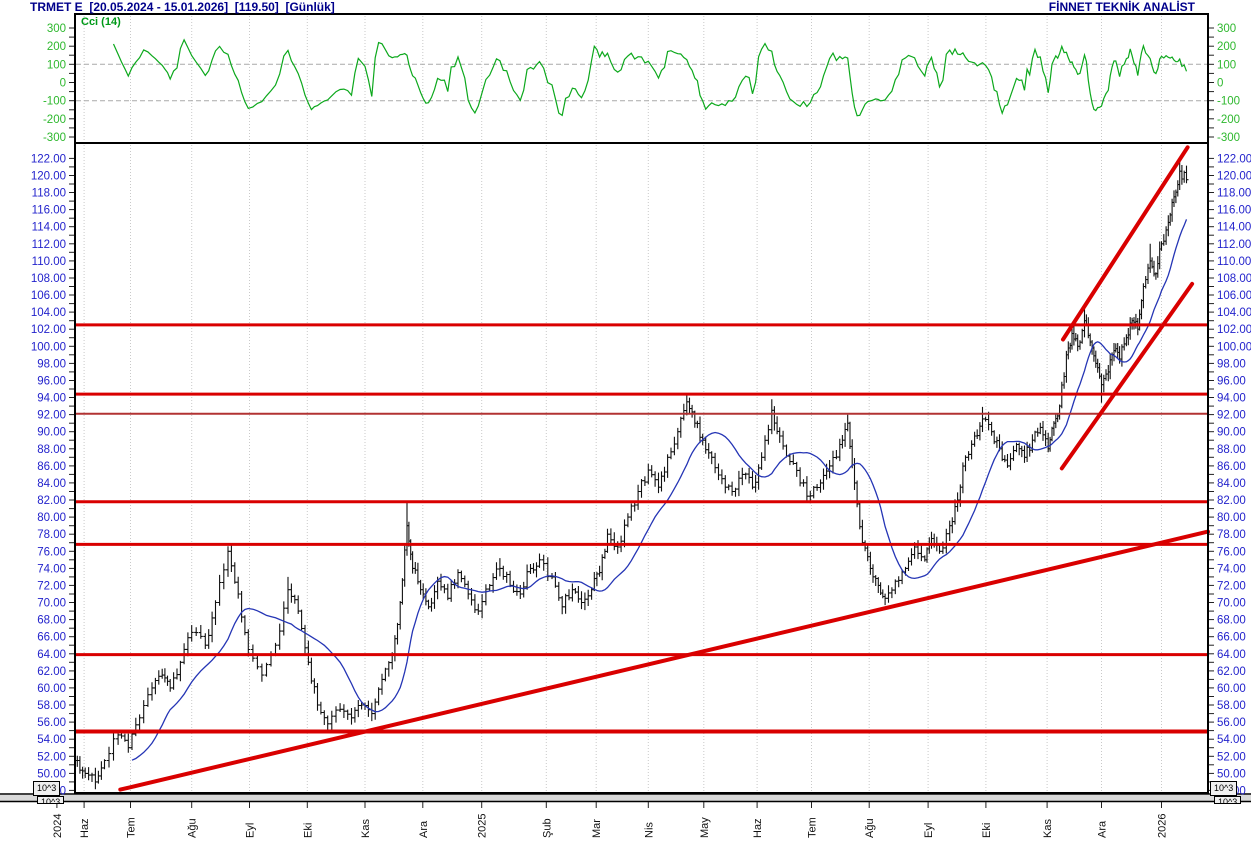  I want to click on price-tick-label-left: 120.00, so click(48, 177).